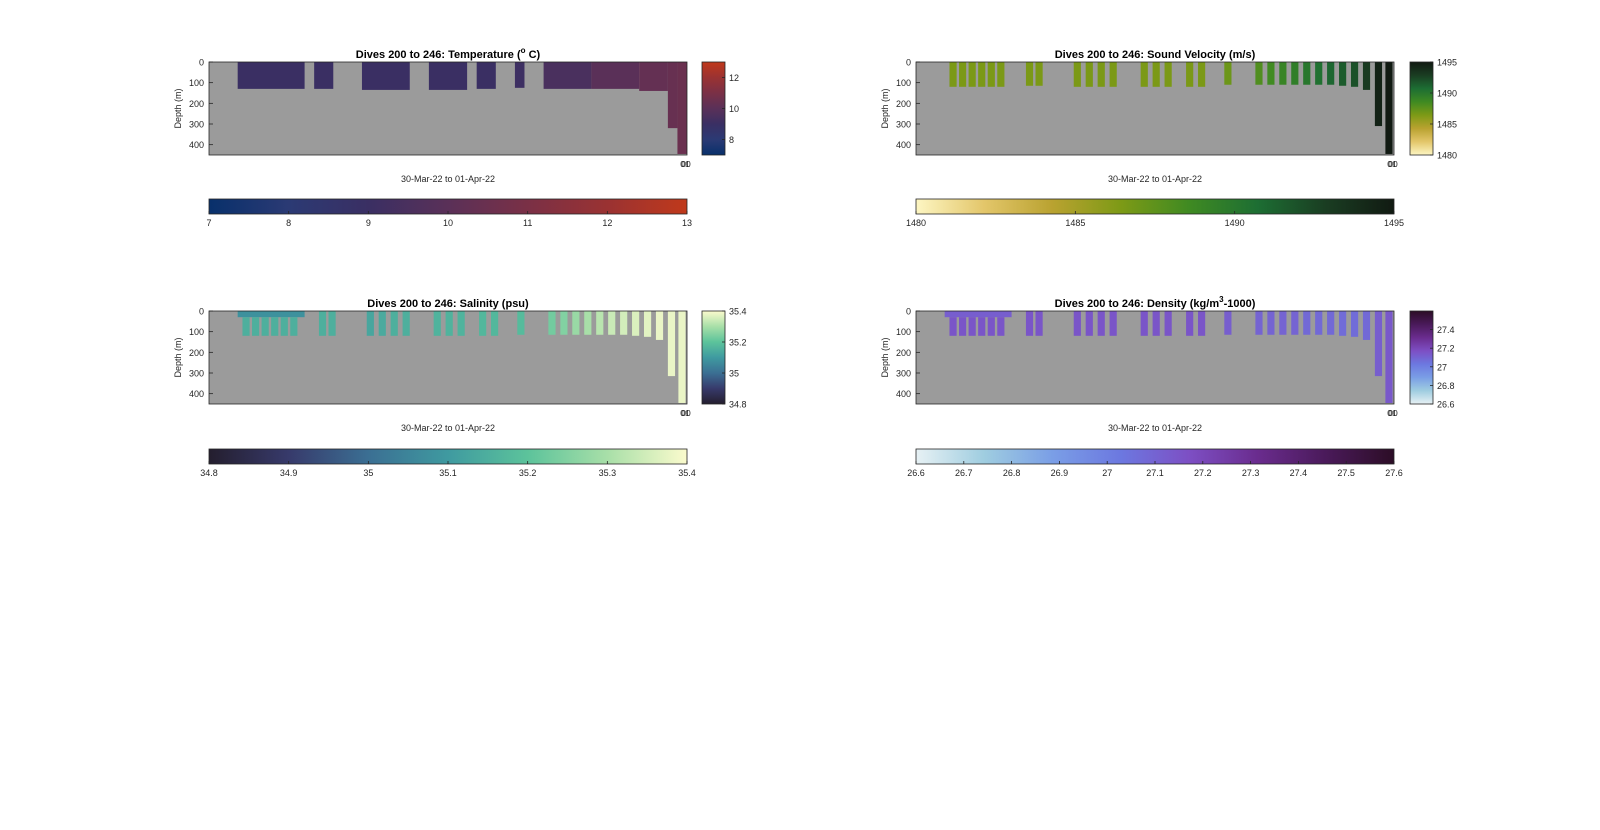 The height and width of the screenshot is (830, 1600). Describe the element at coordinates (196, 104) in the screenshot. I see `y-tick-label: 200` at that location.